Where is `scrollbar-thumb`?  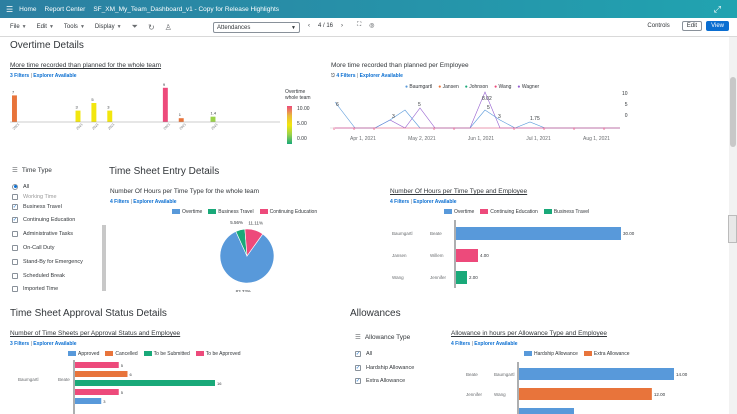 scrollbar-thumb is located at coordinates (733, 112).